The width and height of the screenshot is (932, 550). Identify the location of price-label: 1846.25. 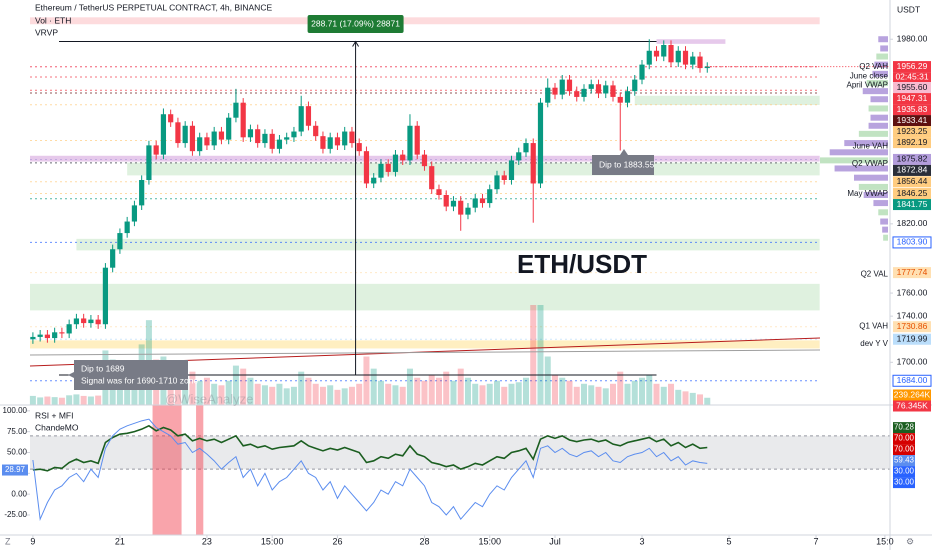
(912, 193).